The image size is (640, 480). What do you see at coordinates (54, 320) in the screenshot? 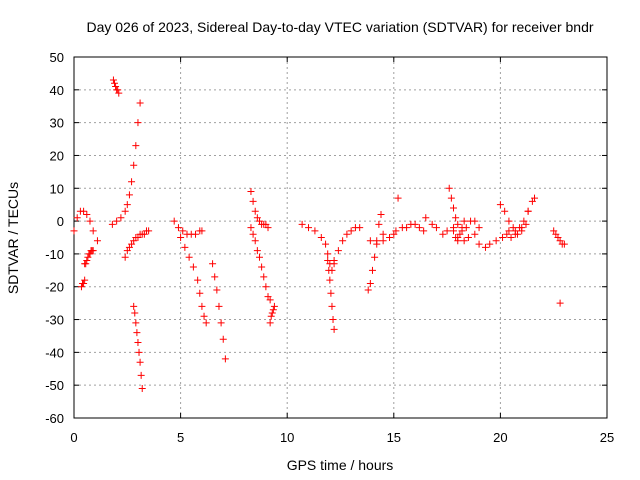
I see `y-tick-label: -30` at bounding box center [54, 320].